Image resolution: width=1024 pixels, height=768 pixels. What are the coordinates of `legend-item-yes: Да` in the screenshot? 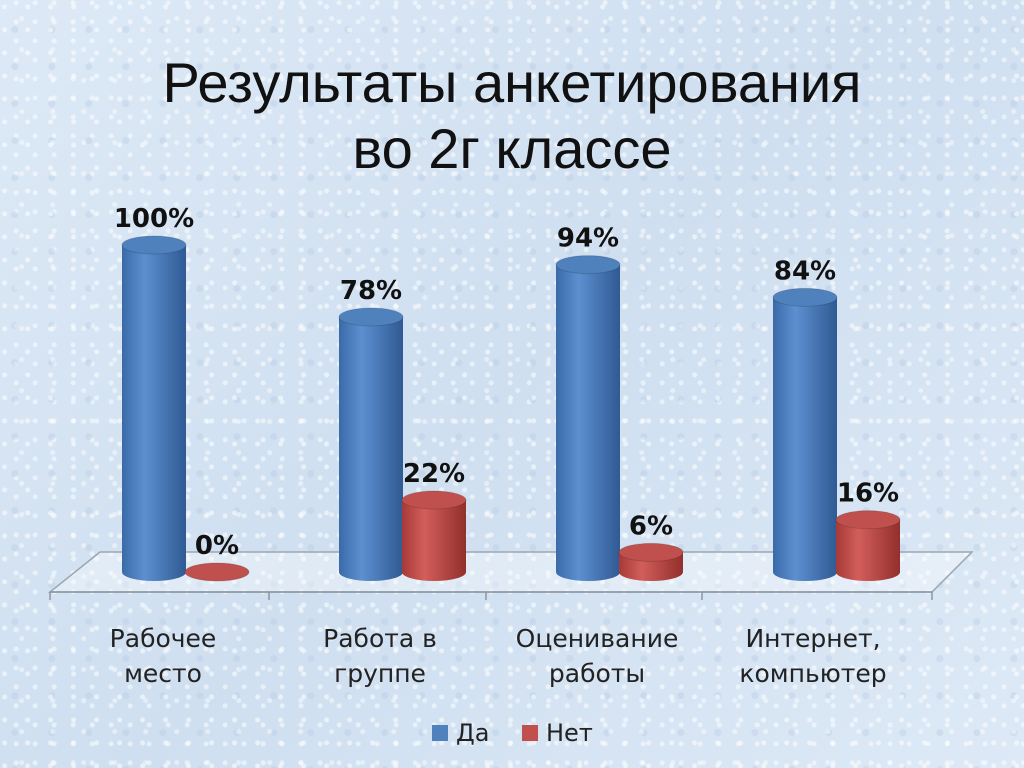 It's located at (460, 733).